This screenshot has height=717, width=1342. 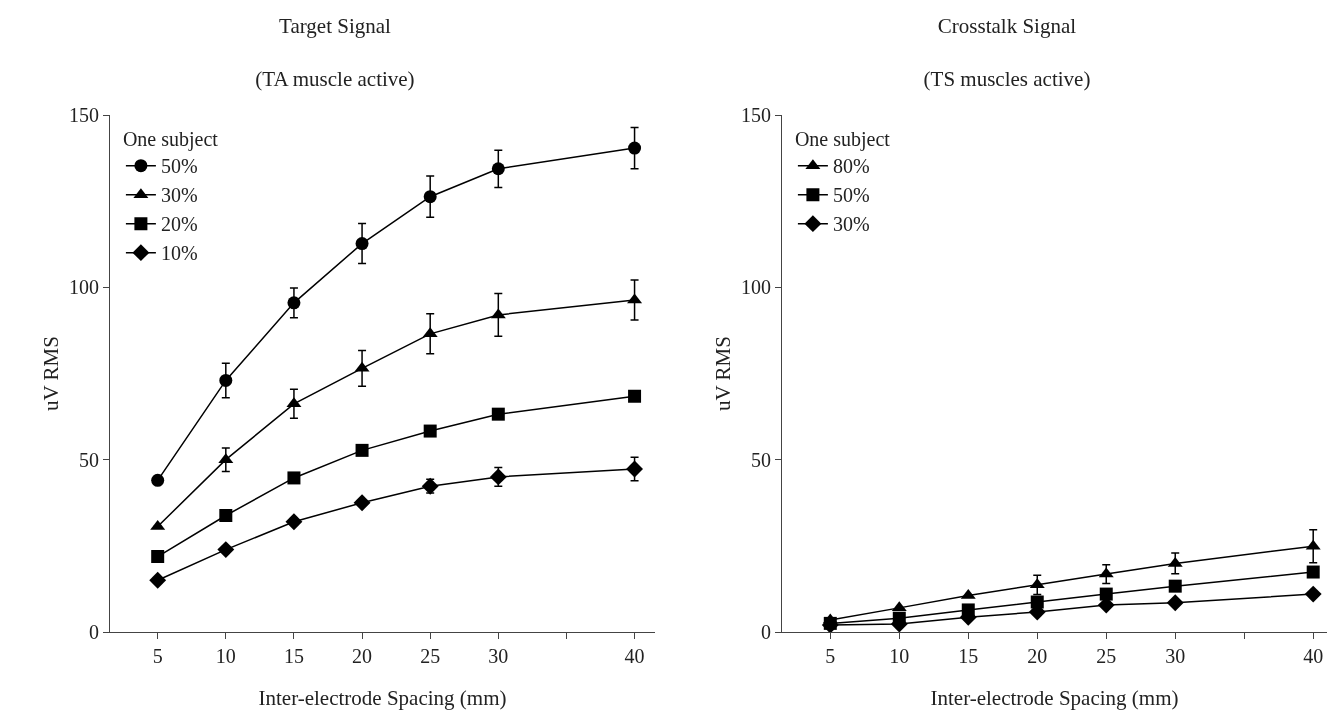 I want to click on legend-label: 10%, so click(x=179, y=253).